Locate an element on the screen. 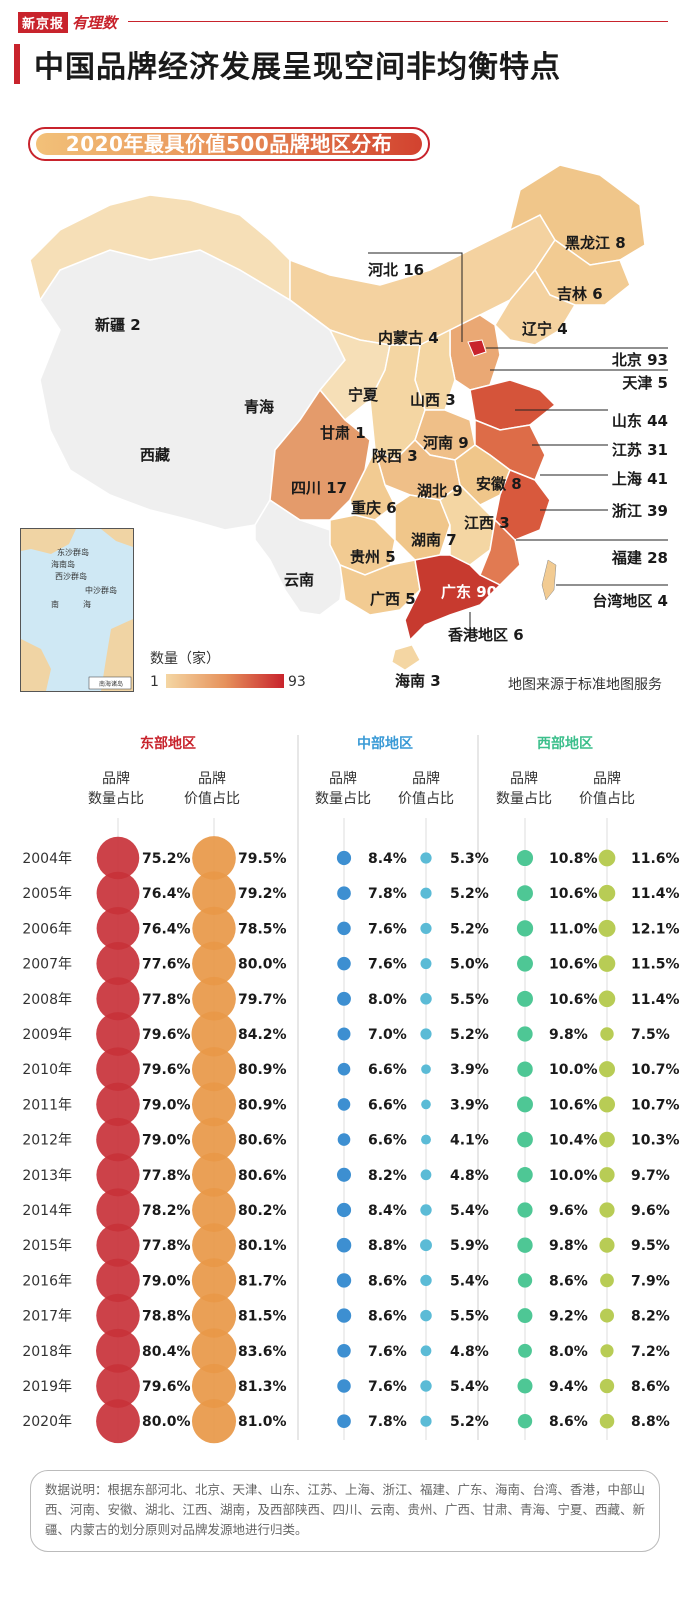 This screenshot has height=1610, width=700. value-label-1-0-16: 7.8% is located at coordinates (387, 1422).